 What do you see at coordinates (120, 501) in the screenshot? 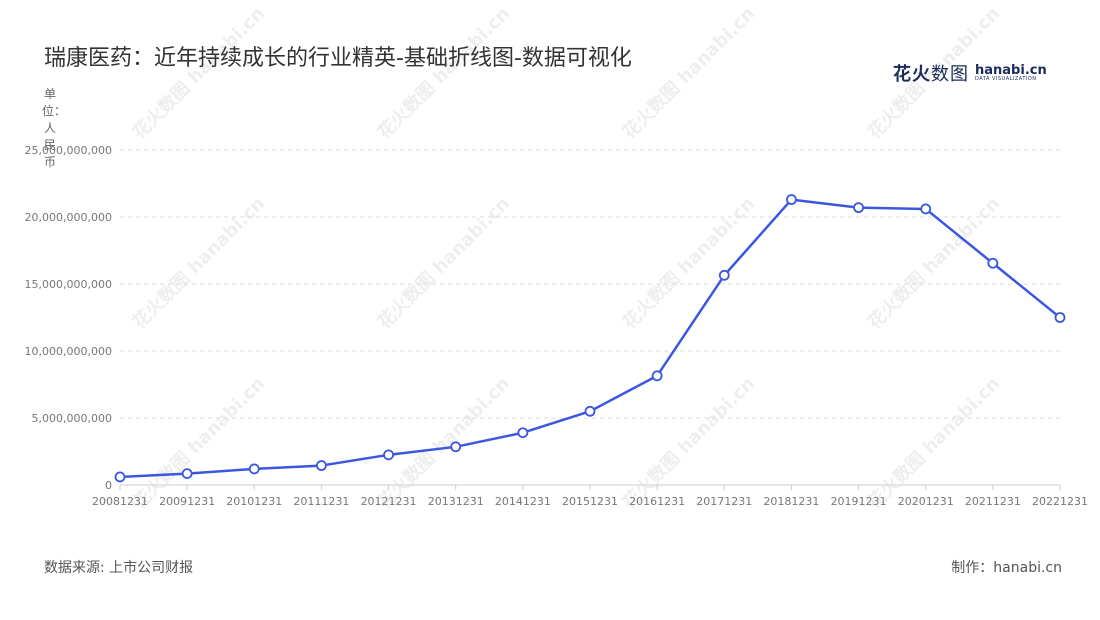
I see `x-tick-label: 20081231` at bounding box center [120, 501].